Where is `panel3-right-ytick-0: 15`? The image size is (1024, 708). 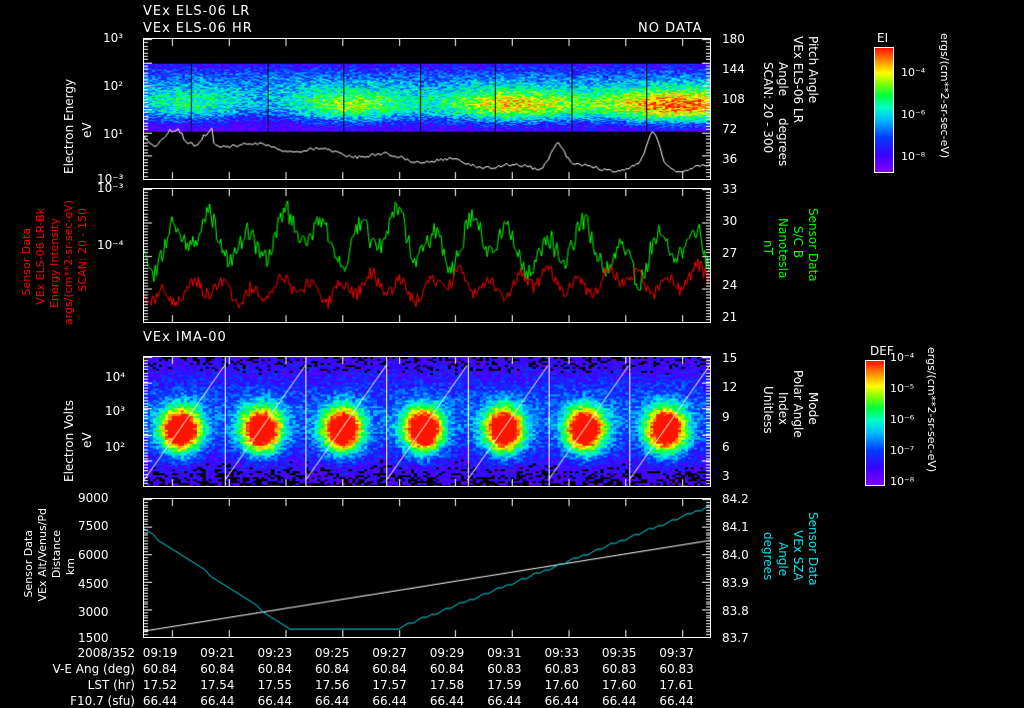 panel3-right-ytick-0: 15 is located at coordinates (730, 358).